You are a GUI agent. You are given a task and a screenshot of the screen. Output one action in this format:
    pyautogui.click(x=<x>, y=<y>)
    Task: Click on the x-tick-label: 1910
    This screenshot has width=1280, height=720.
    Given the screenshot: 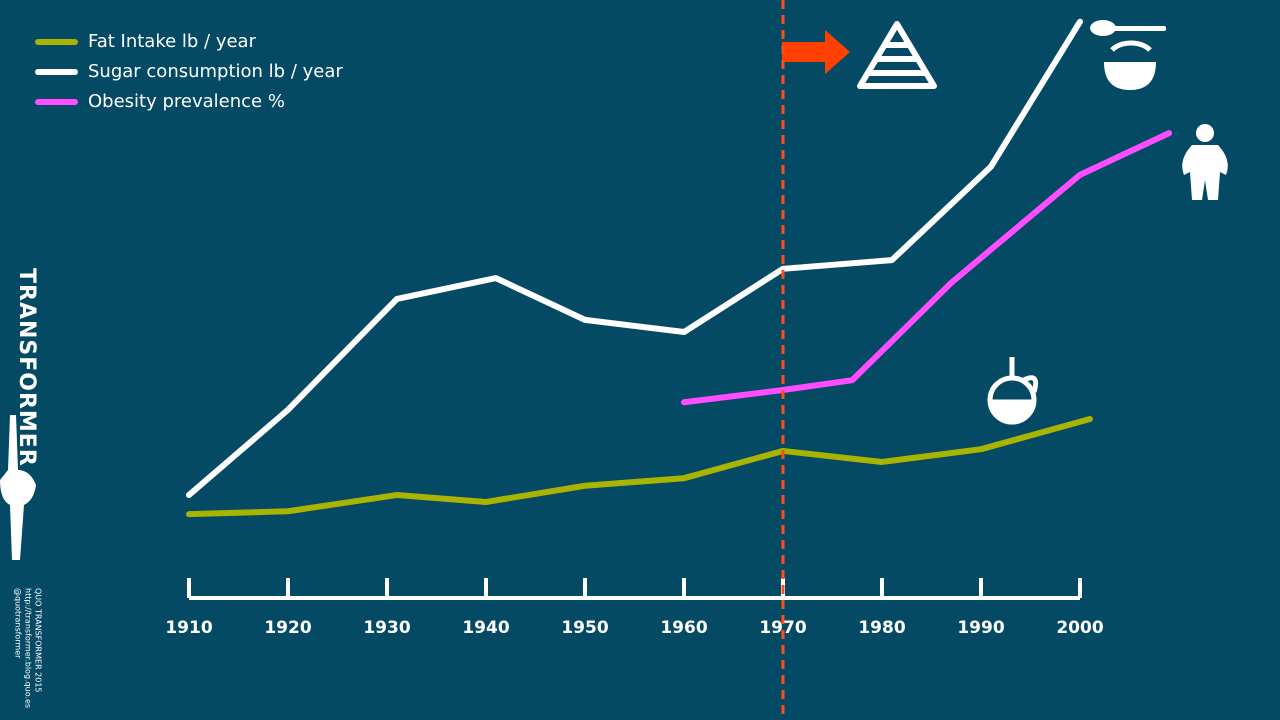 What is the action you would take?
    pyautogui.click(x=188, y=628)
    